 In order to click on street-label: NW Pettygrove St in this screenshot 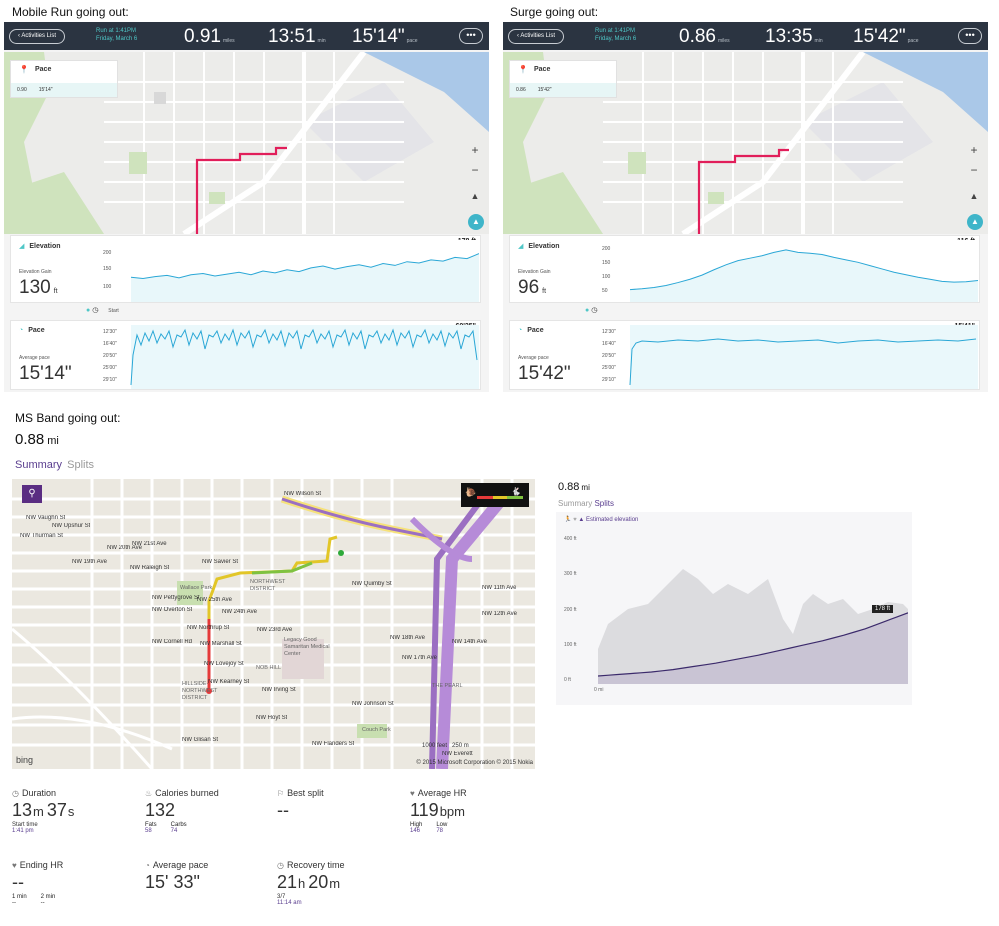, I will do `click(176, 598)`.